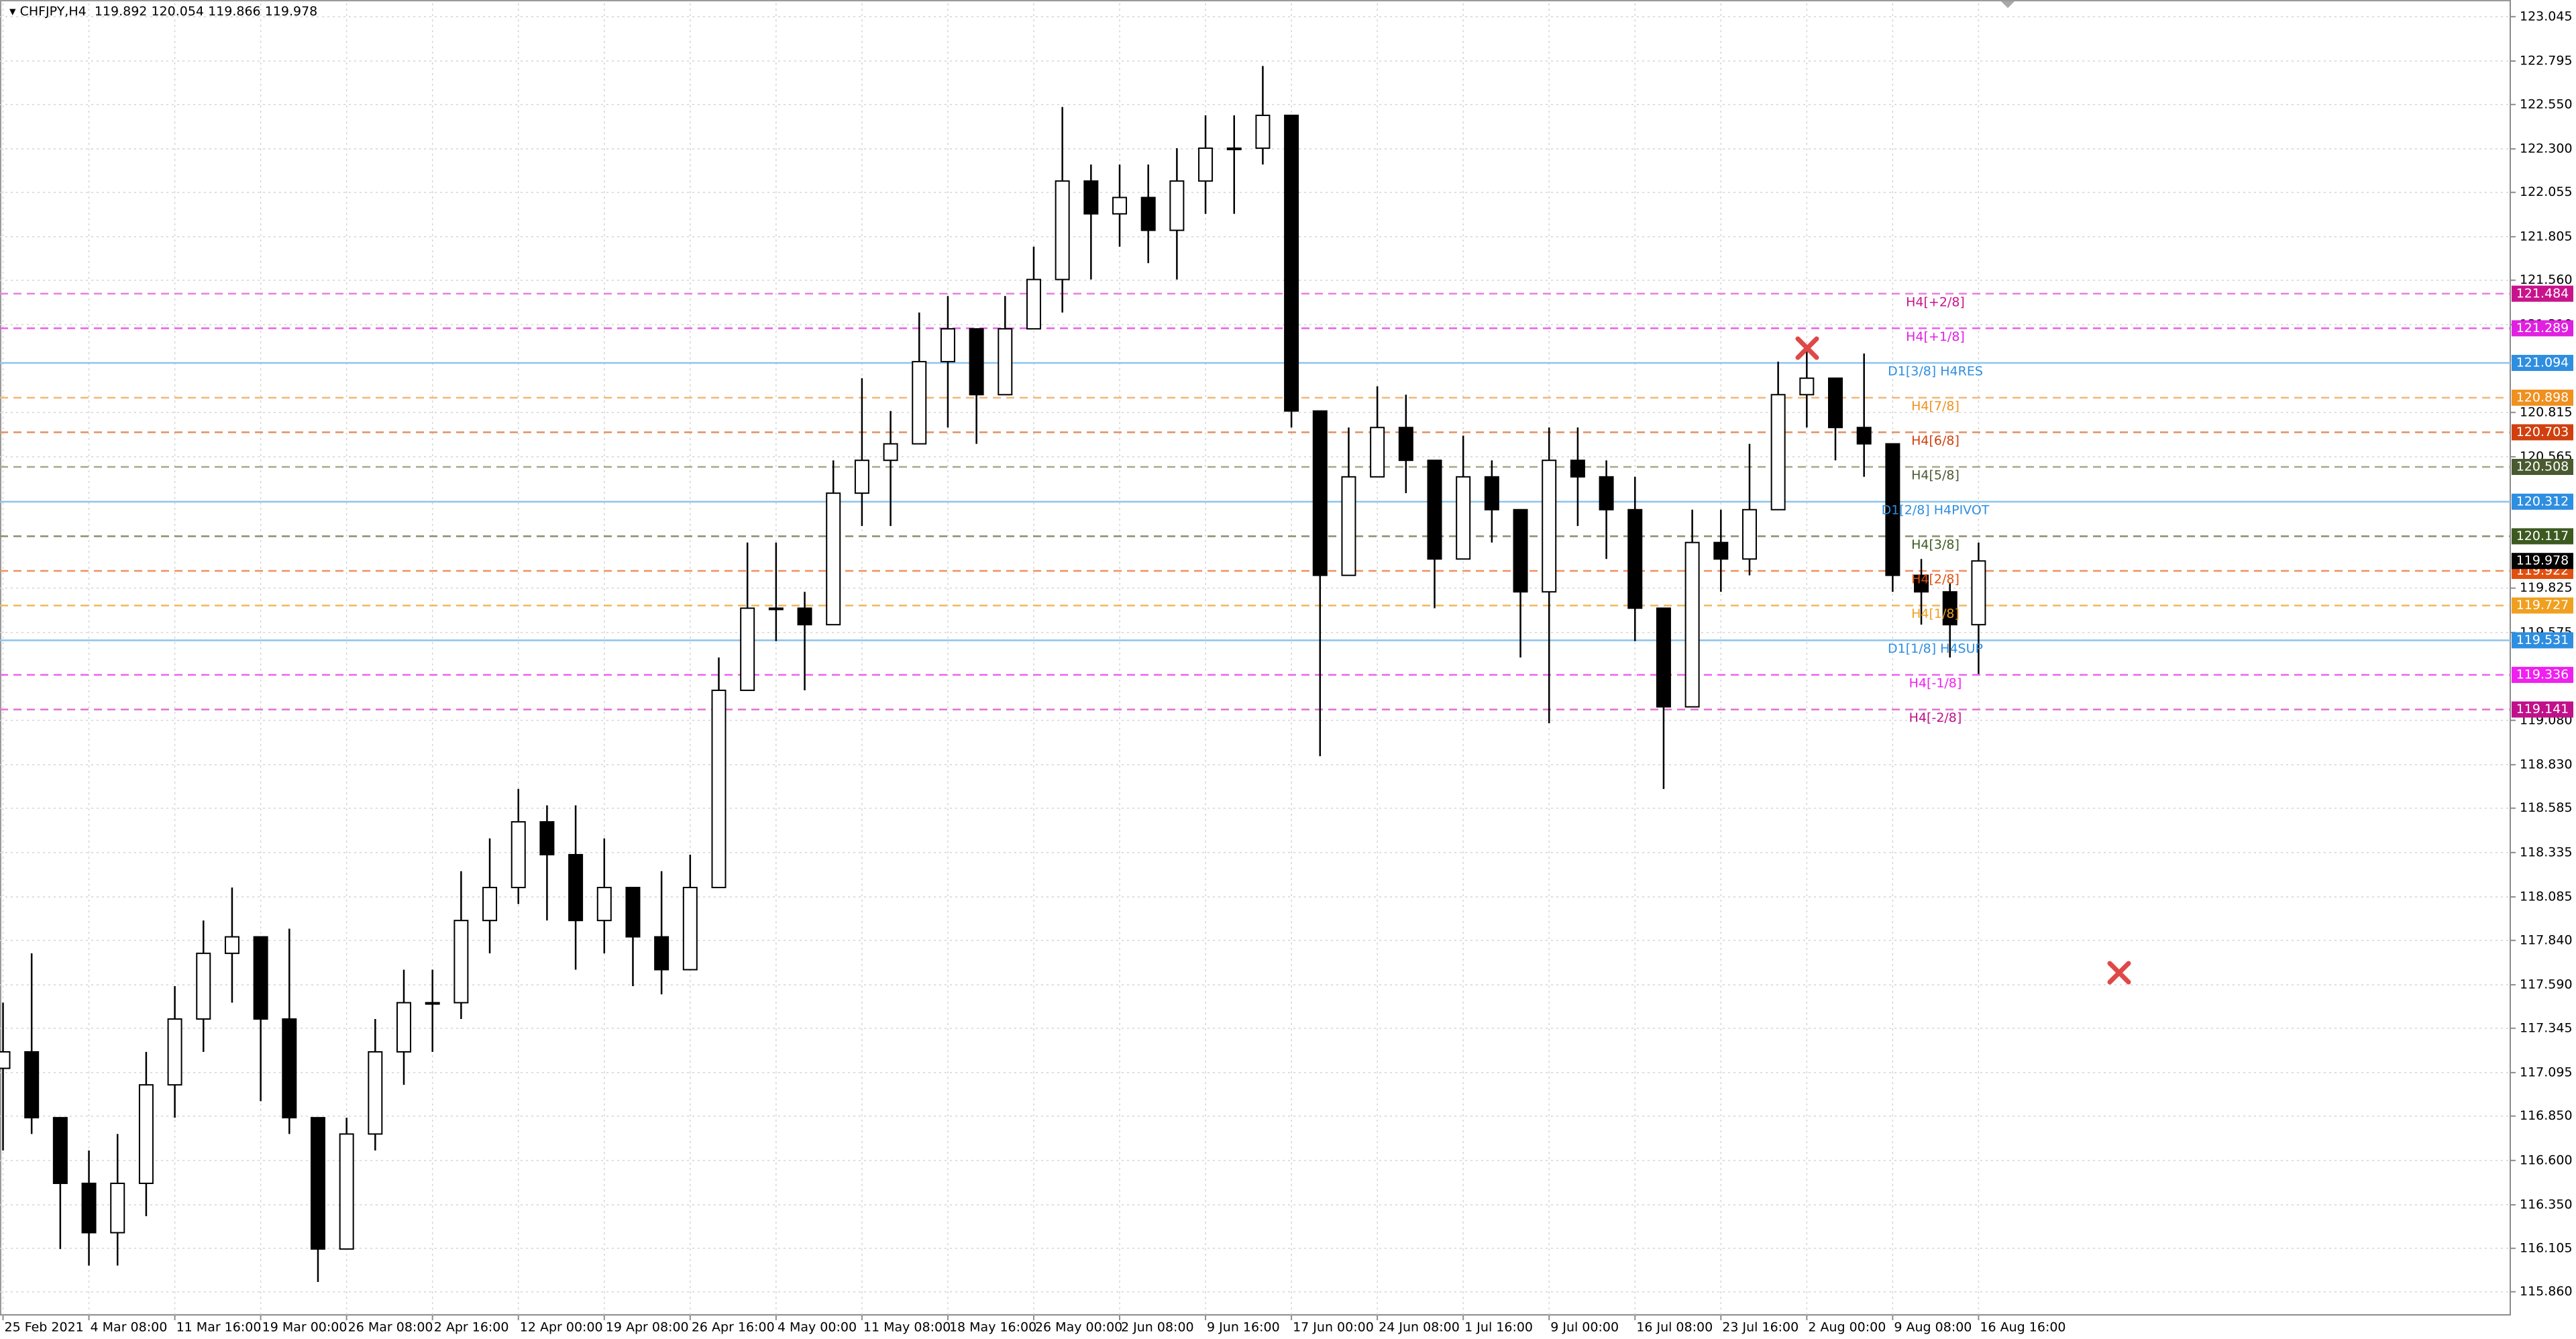  I want to click on level-label: H4[2/8], so click(1935, 579).